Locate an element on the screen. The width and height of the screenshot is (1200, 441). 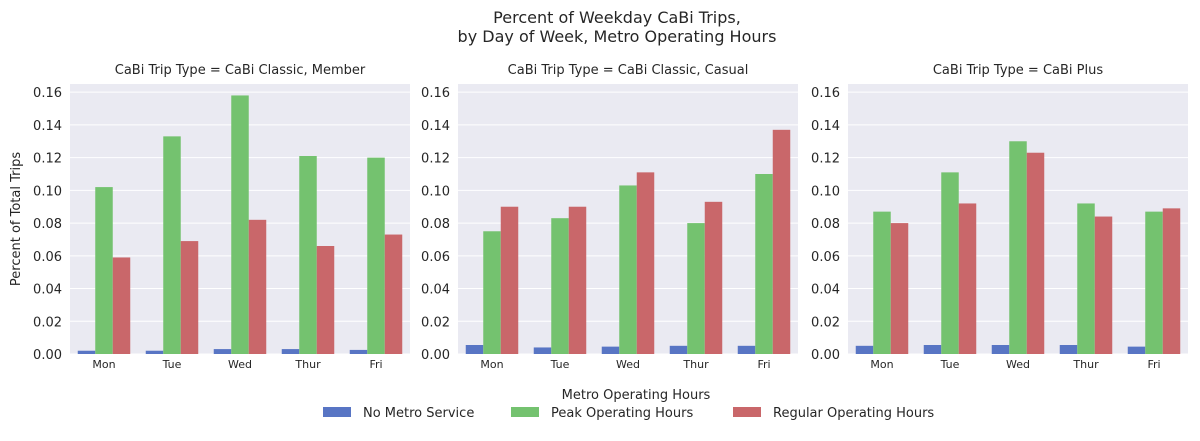
legend-item: Regular Operating Hours is located at coordinates (833, 413).